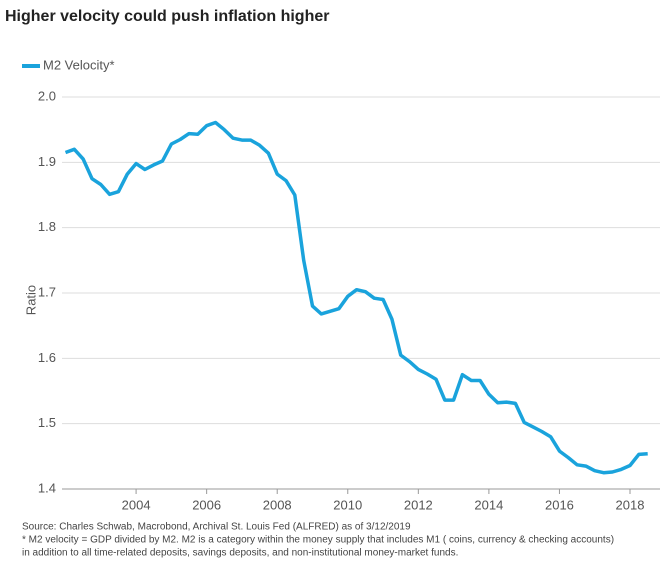  Describe the element at coordinates (136, 504) in the screenshot. I see `x-tick-label: 2004` at that location.